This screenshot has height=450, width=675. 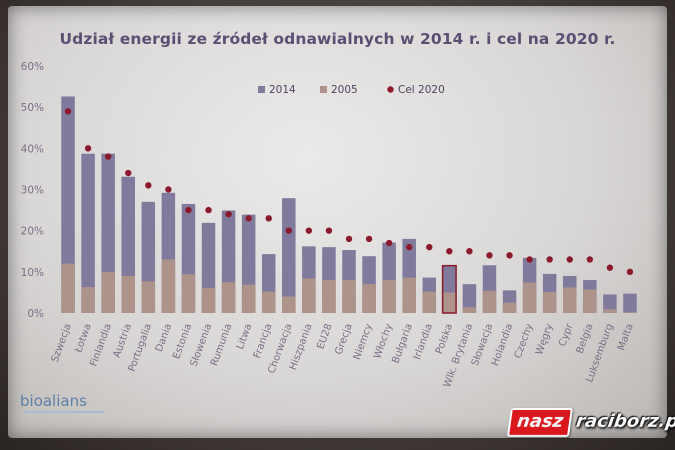 I want to click on nasz-raciborz-badge: nasz raciborz.pl, so click(x=590, y=422).